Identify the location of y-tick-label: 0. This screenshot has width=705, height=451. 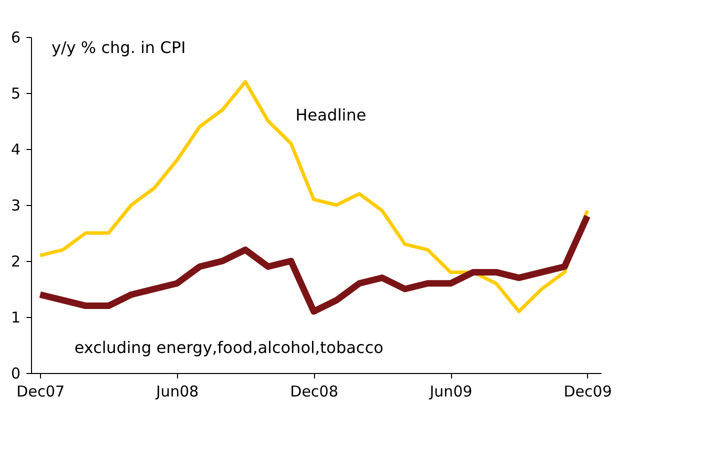
(15, 373).